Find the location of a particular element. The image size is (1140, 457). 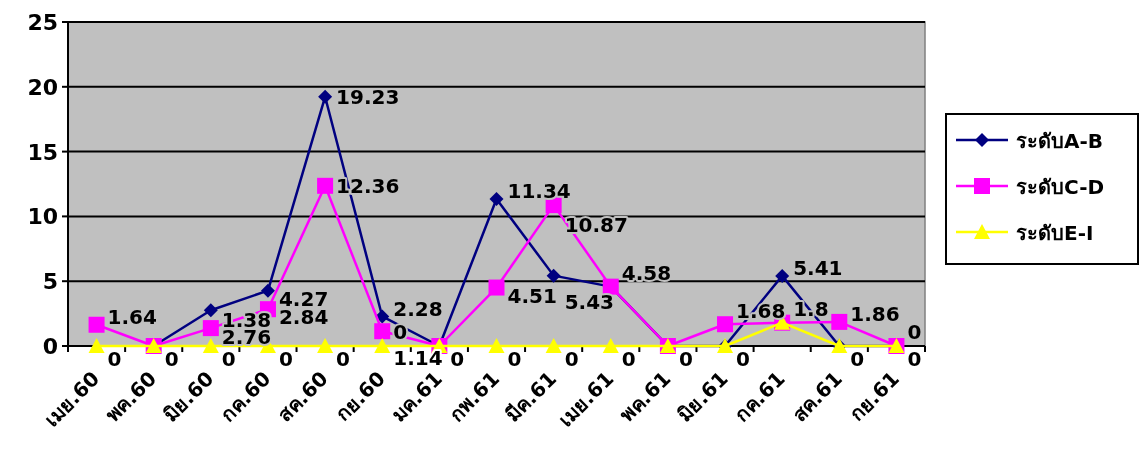

data-label: 5.41 is located at coordinates (818, 268).